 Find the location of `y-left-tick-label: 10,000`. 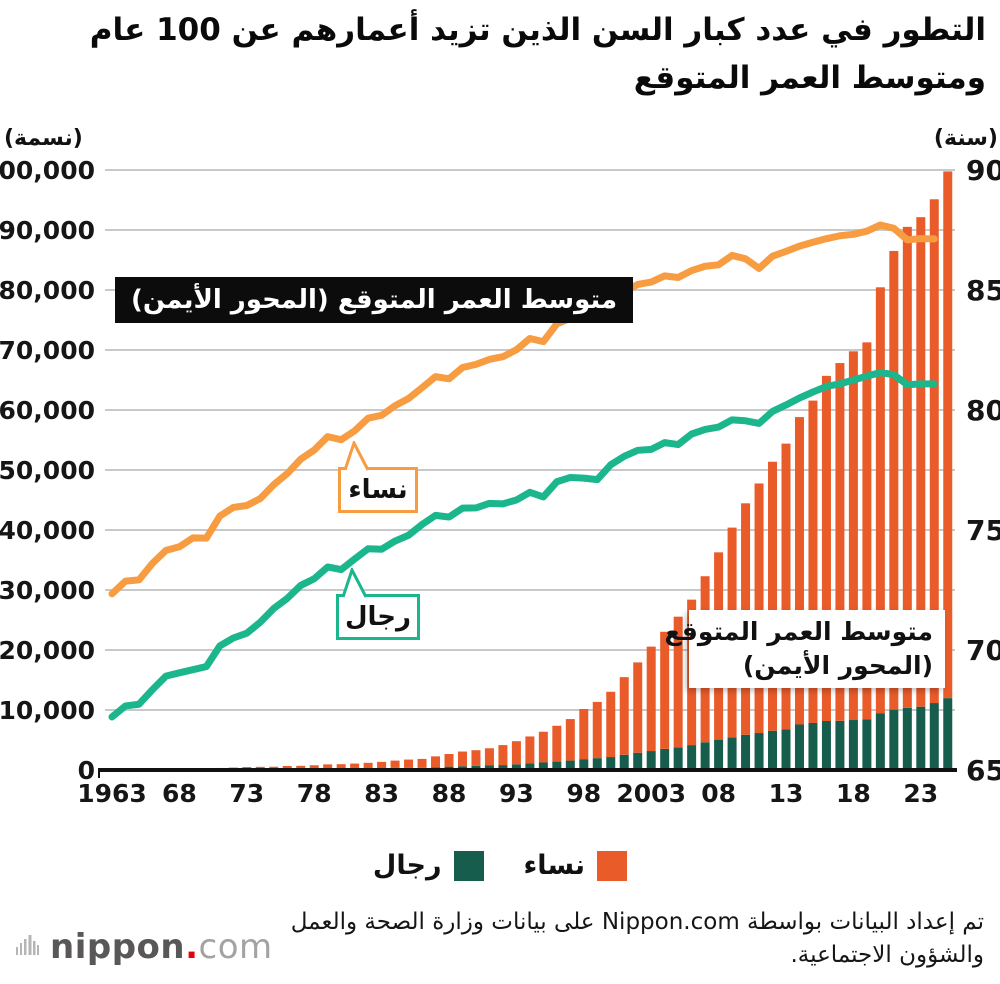

y-left-tick-label: 10,000 is located at coordinates (47, 710).